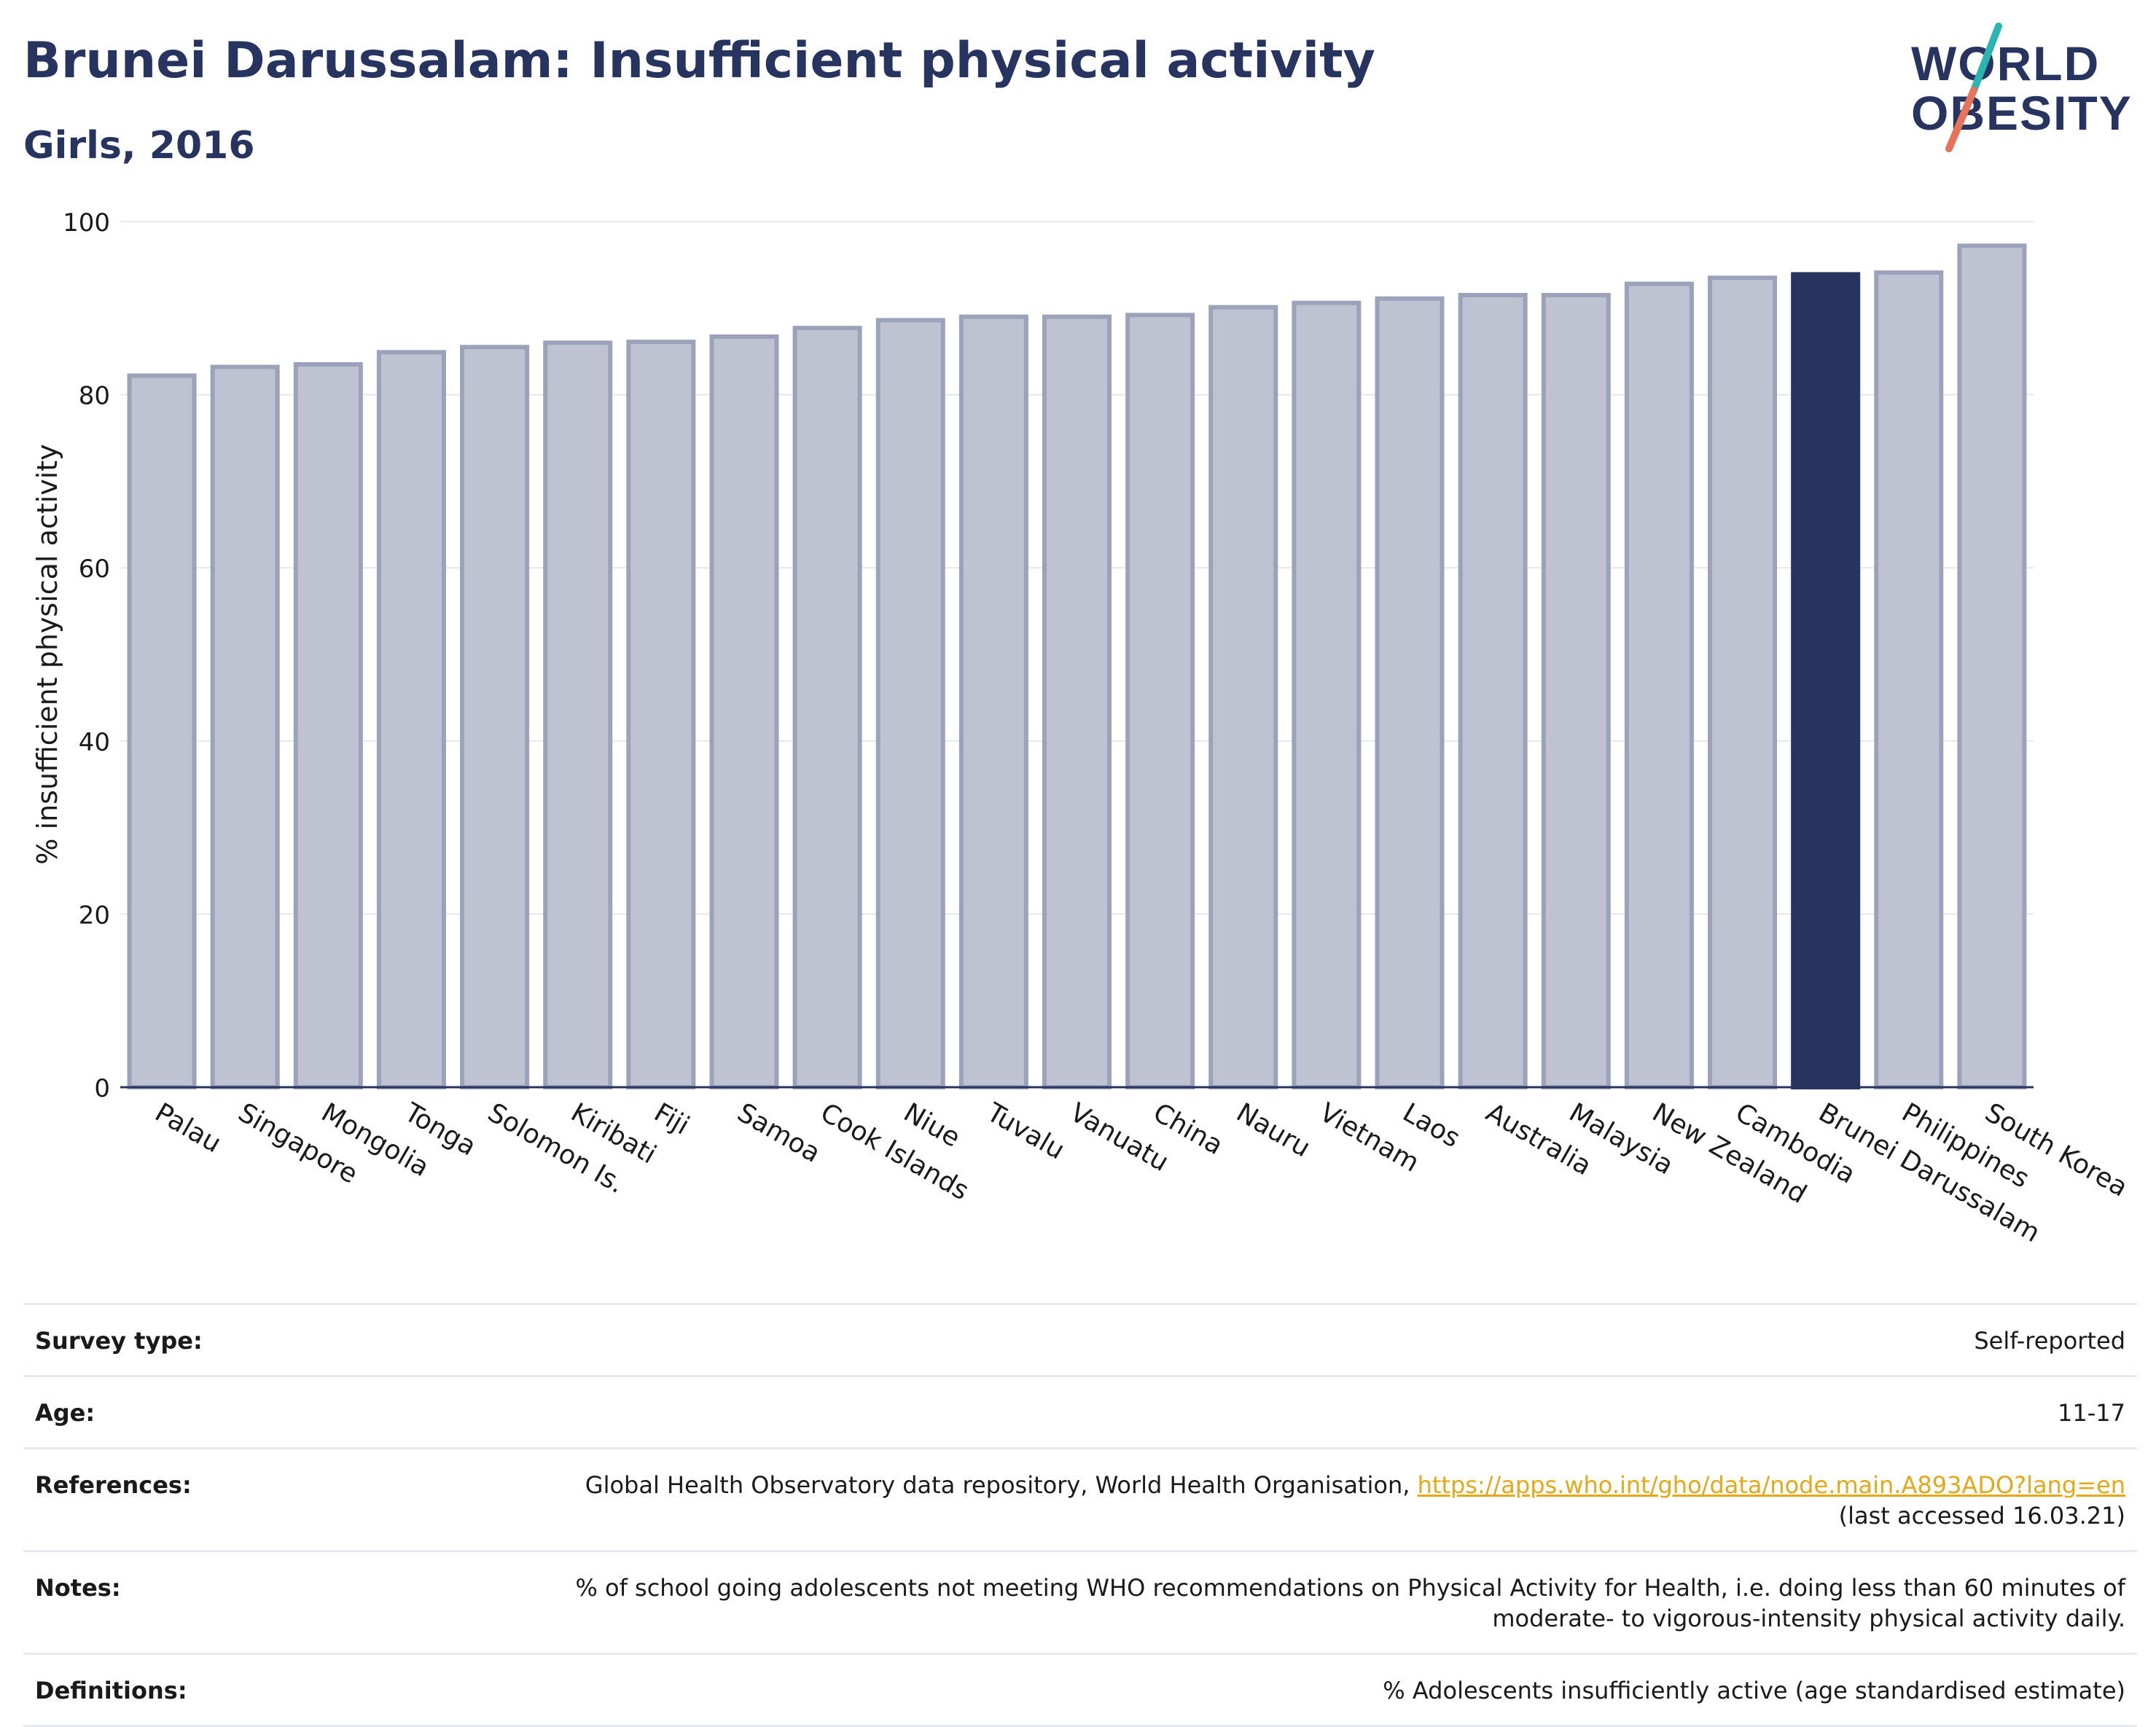 This screenshot has width=2156, height=1727. I want to click on chart-subtitle: Girls, 2016, so click(139, 146).